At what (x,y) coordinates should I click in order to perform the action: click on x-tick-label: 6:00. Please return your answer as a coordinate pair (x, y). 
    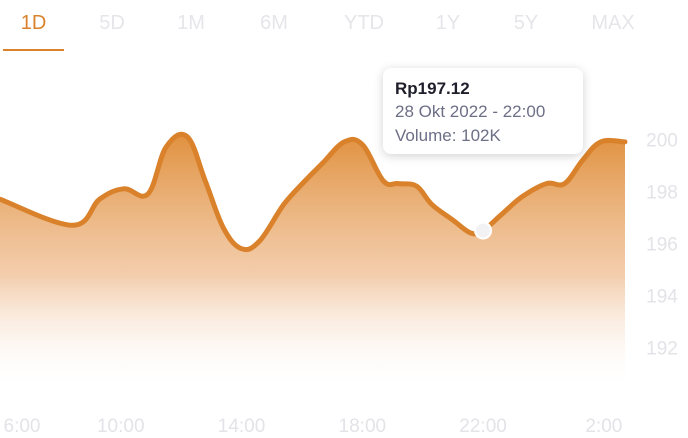
    Looking at the image, I should click on (22, 426).